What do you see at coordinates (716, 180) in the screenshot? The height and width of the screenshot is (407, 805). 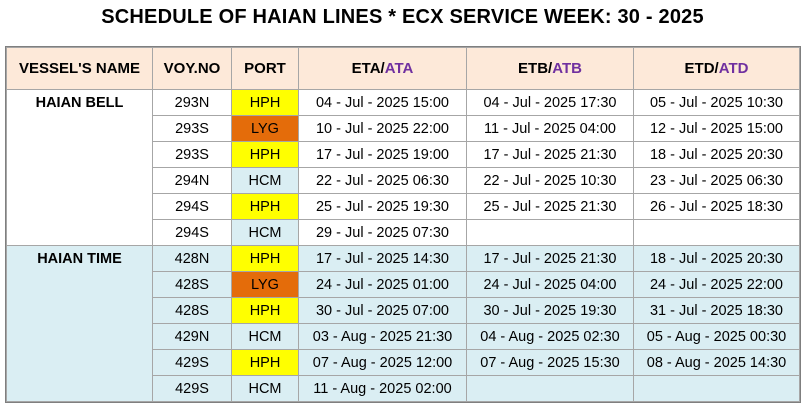 I see `etd: 23 - Jul - 2025 06:30` at bounding box center [716, 180].